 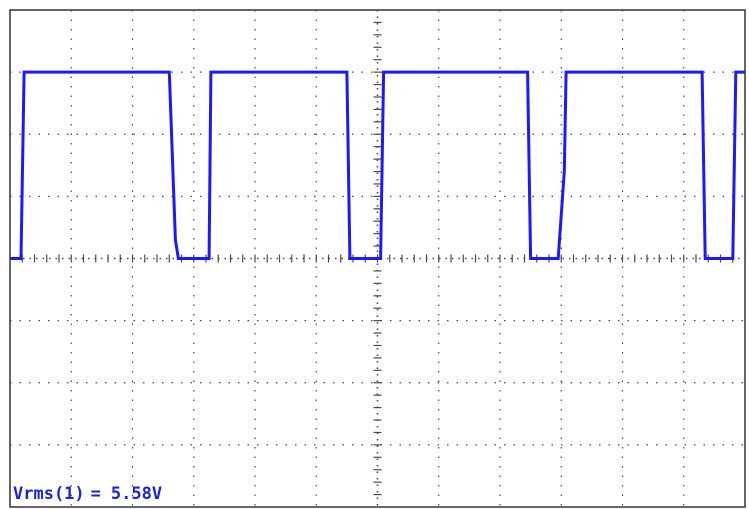 What do you see at coordinates (49, 494) in the screenshot?
I see `vrms-label: Vrms(1)` at bounding box center [49, 494].